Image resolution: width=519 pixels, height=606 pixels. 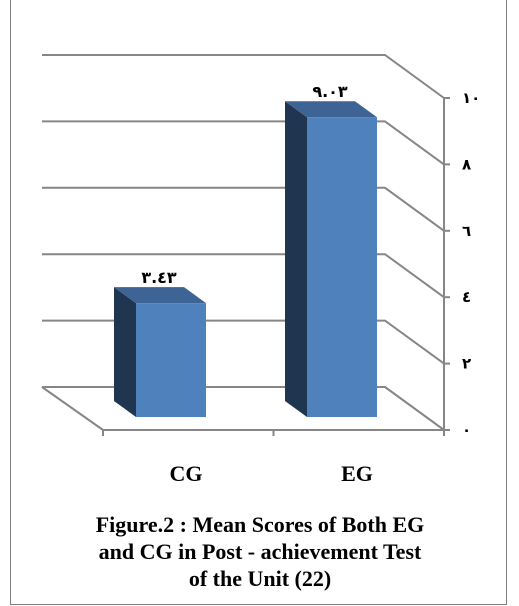 I want to click on bar-top-CG, so click(x=160, y=295).